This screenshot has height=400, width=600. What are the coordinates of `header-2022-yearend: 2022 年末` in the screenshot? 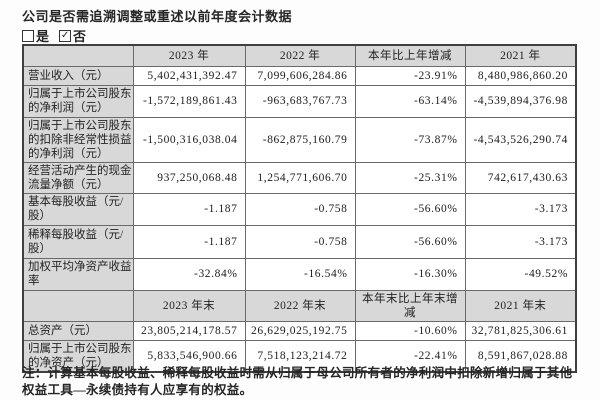 It's located at (300, 305).